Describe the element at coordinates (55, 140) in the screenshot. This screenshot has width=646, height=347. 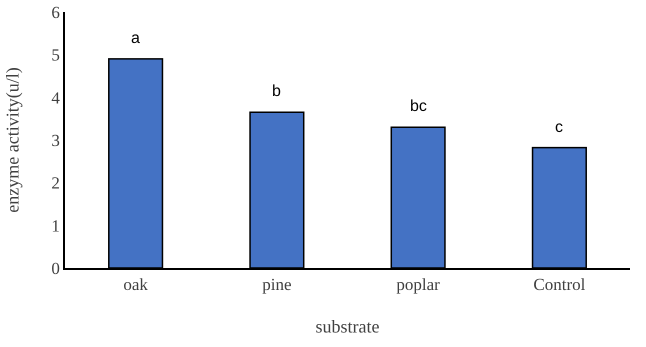
I see `y-tick-label: 3` at that location.